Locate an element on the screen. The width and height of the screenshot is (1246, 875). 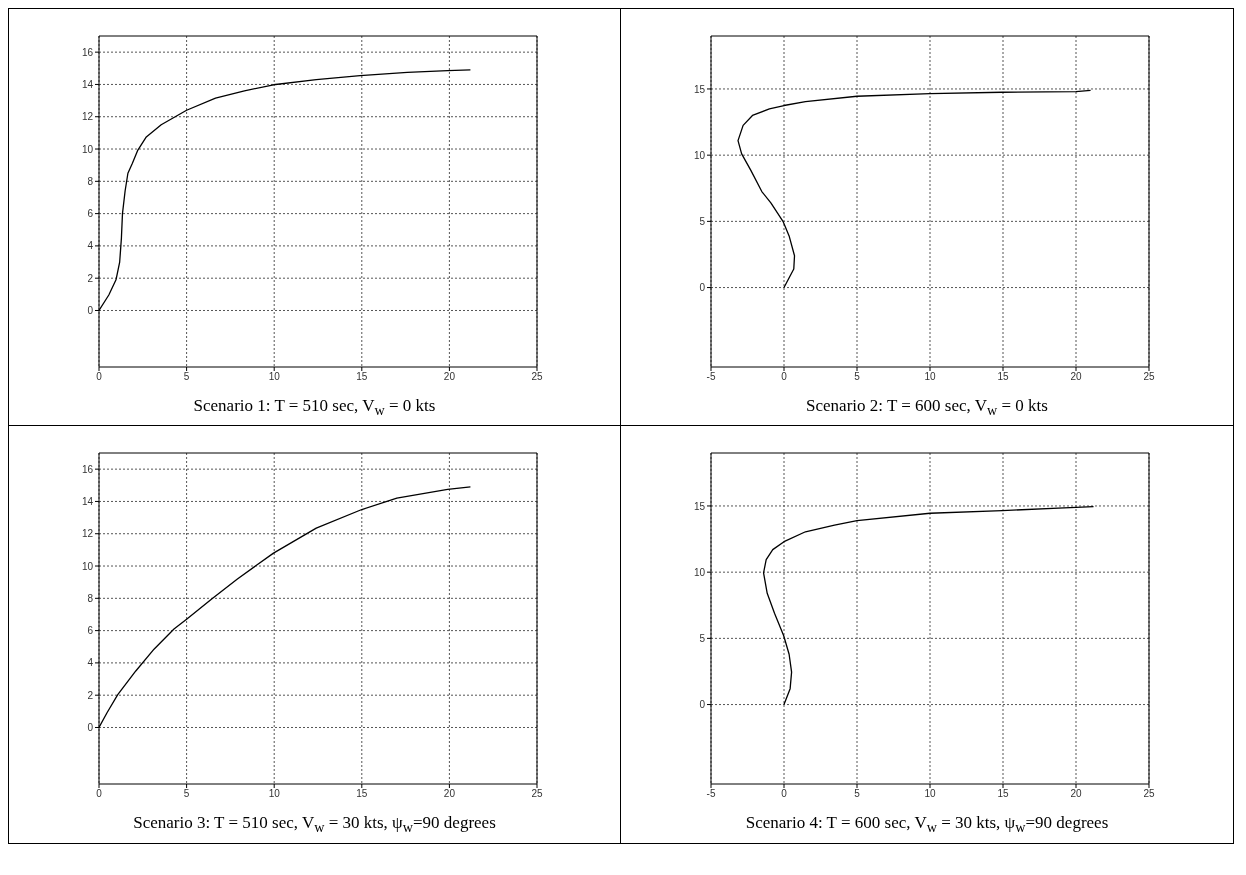
text: Scenario 1: T = 510 sec, V$_{w}$ = 0 kts is located at coordinates (314, 408).